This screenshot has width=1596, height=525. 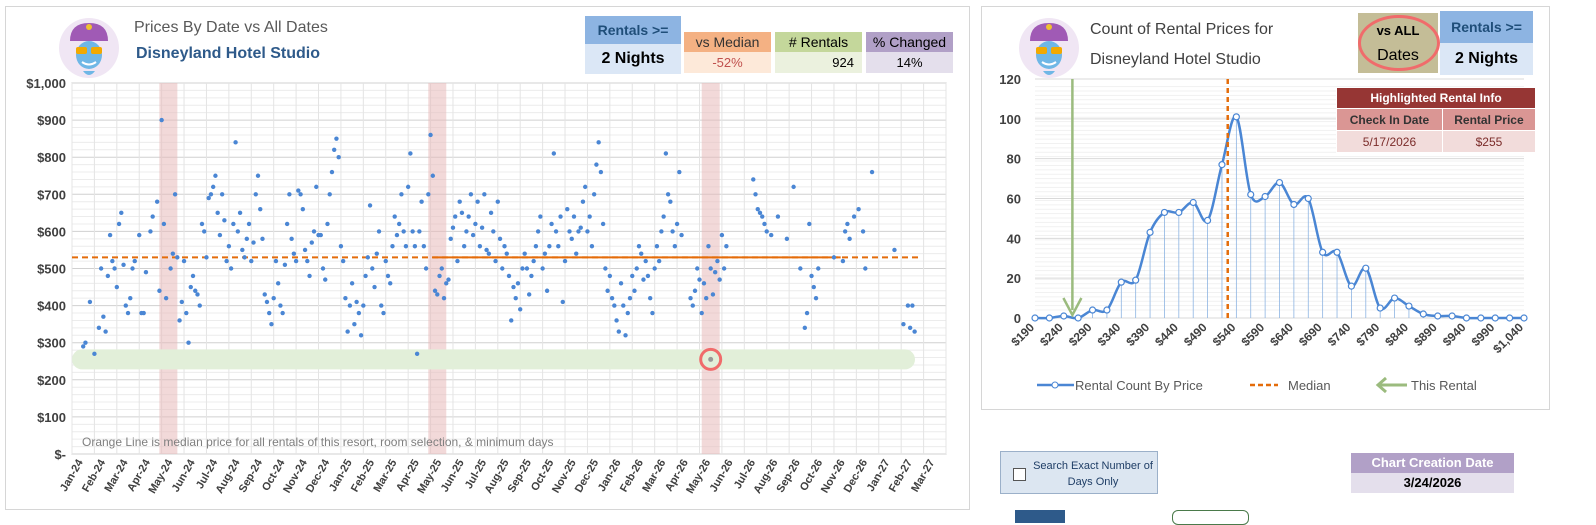 What do you see at coordinates (231, 27) in the screenshot?
I see `left-chart-title: Prices By Date vs All Dates` at bounding box center [231, 27].